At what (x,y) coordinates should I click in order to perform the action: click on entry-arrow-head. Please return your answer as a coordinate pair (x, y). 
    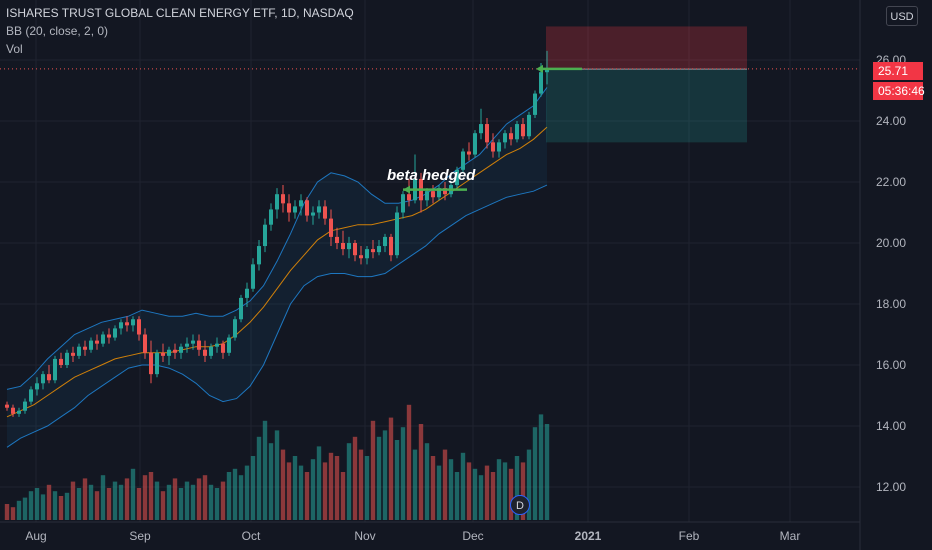
    Looking at the image, I should click on (539, 68).